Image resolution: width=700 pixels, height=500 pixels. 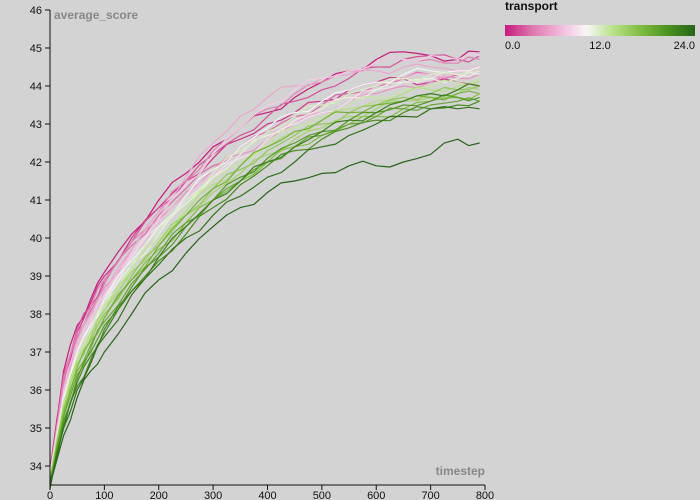 I want to click on legend-tick-label: 0.0, so click(x=512, y=46).